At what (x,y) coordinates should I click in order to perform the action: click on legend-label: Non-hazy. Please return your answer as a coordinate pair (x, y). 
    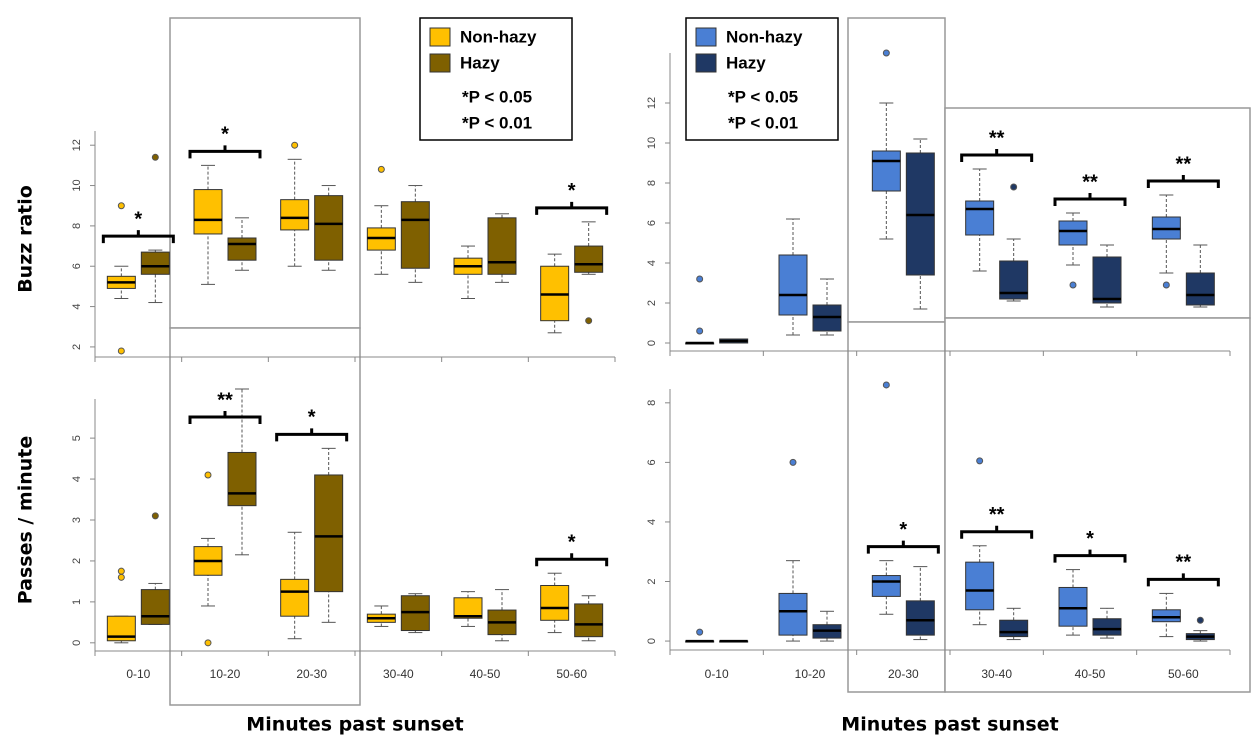
    Looking at the image, I should click on (498, 36).